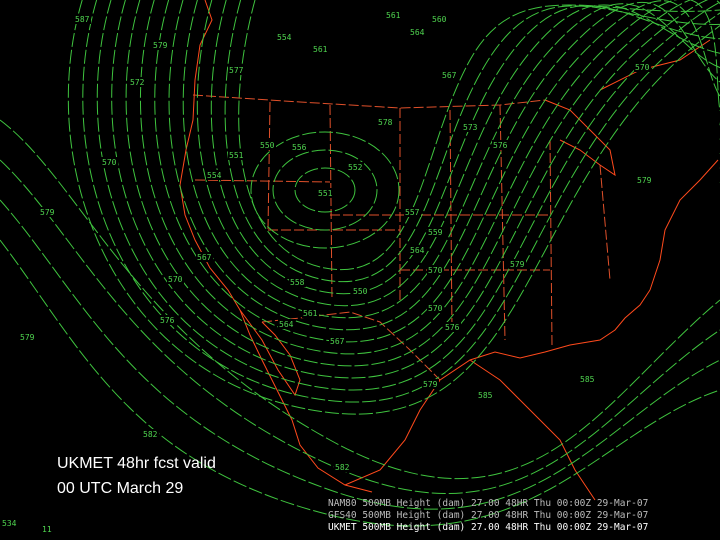 Image resolution: width=720 pixels, height=540 pixels. What do you see at coordinates (9, 523) in the screenshot?
I see `corner-label: 534` at bounding box center [9, 523].